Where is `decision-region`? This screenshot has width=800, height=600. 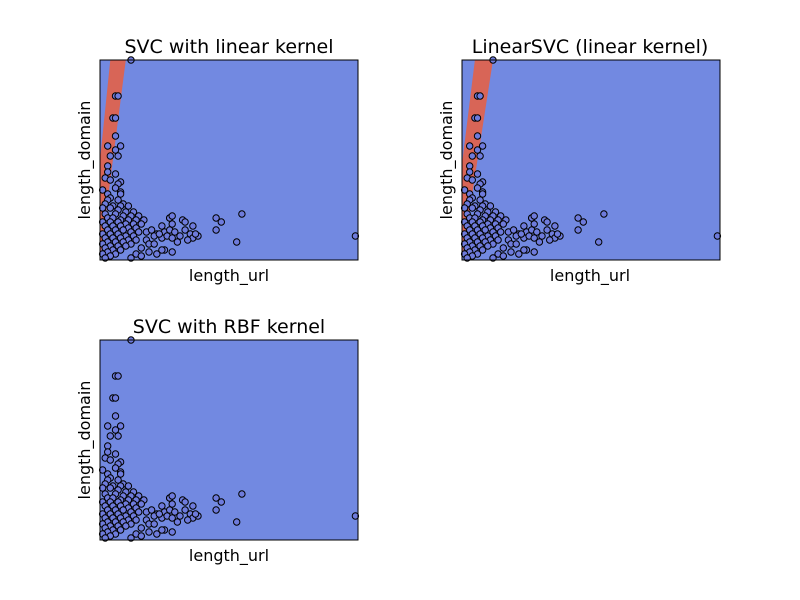
decision-region is located at coordinates (113, 160).